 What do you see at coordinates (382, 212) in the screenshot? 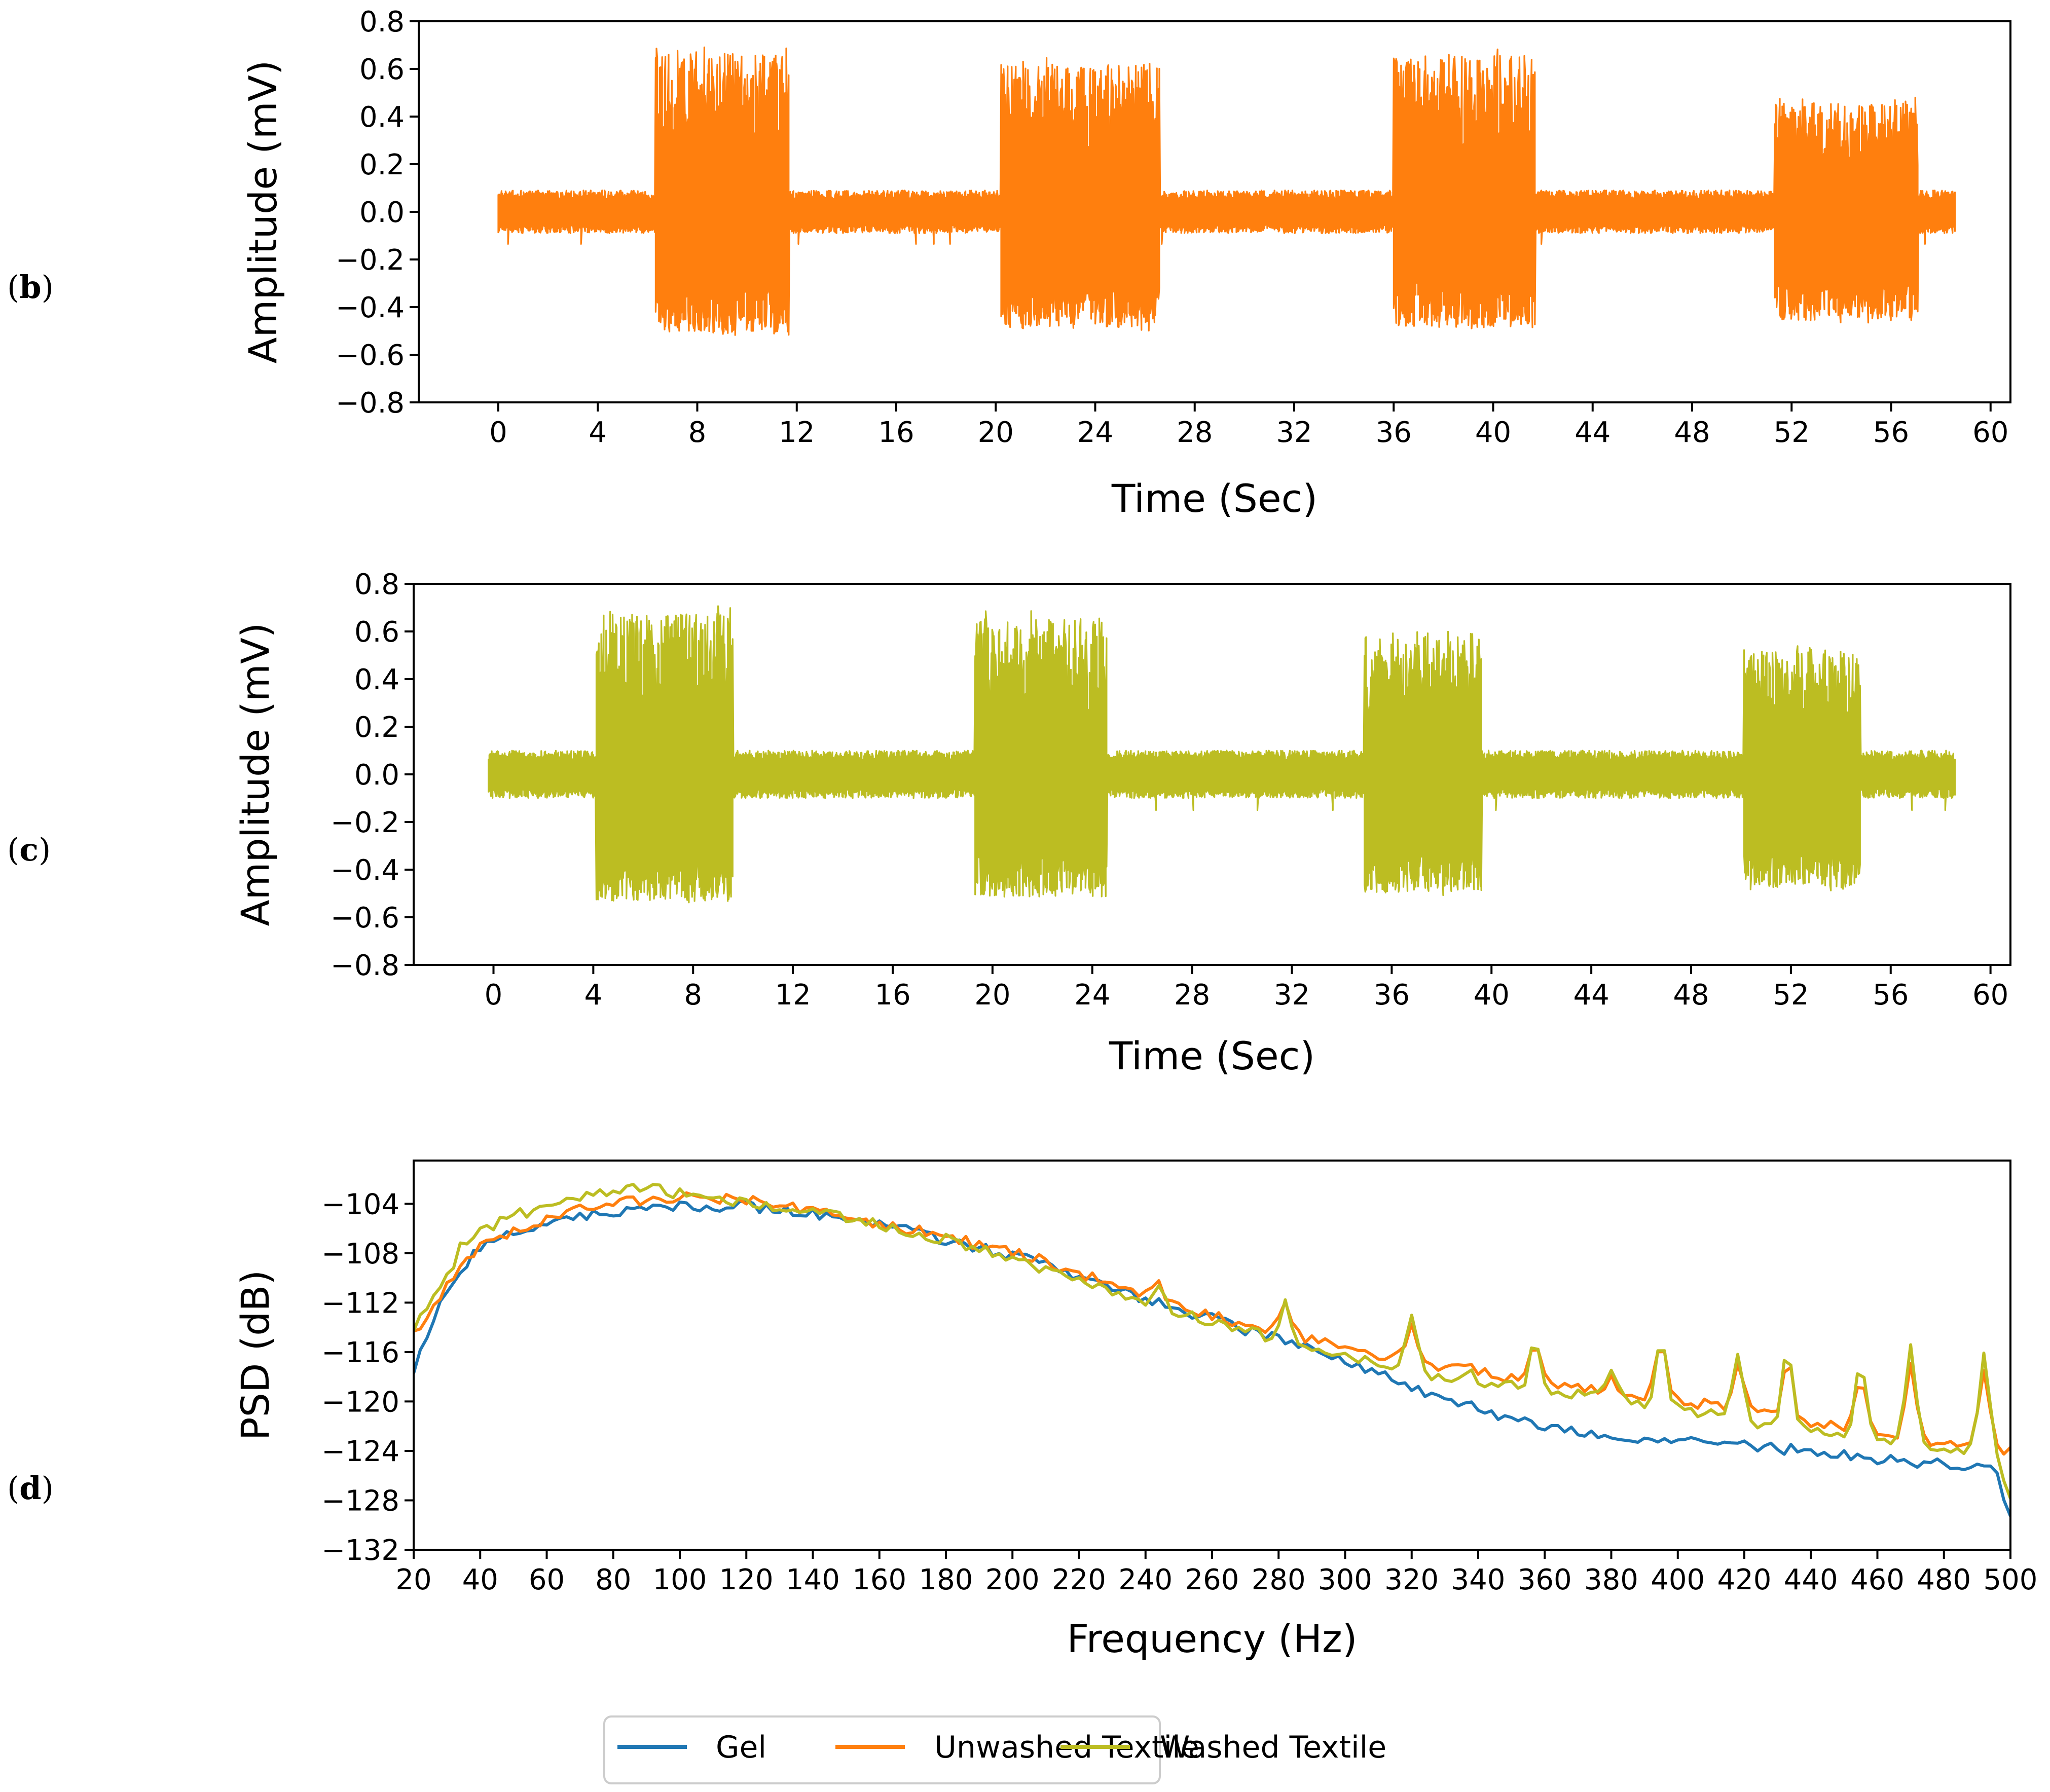
I see `y-tick-label: 0.0` at bounding box center [382, 212].